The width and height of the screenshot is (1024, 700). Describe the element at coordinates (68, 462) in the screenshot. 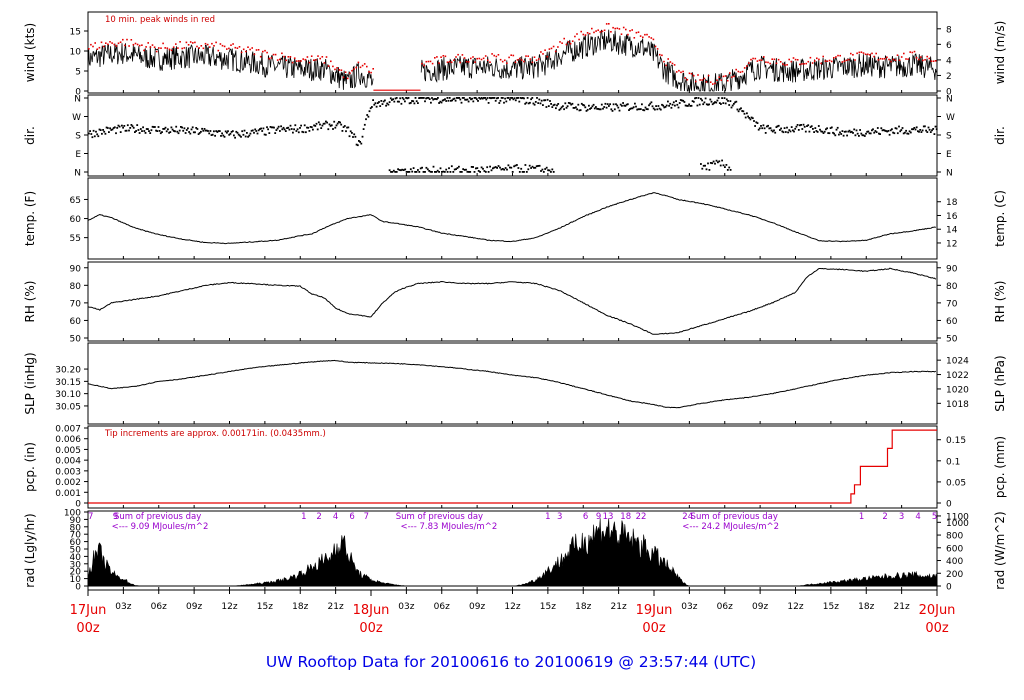

I see `pcp-left-tick-label: 0.004` at that location.